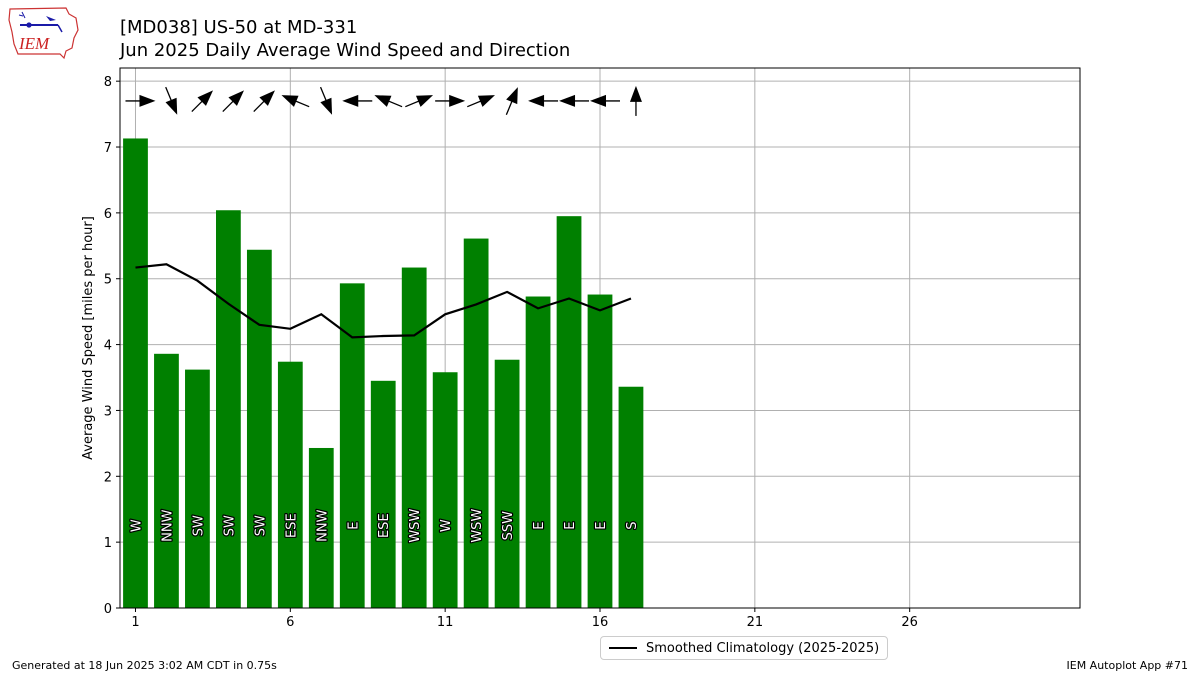 This screenshot has height=675, width=1200. Describe the element at coordinates (600, 622) in the screenshot. I see `x-tick-label: 16` at that location.